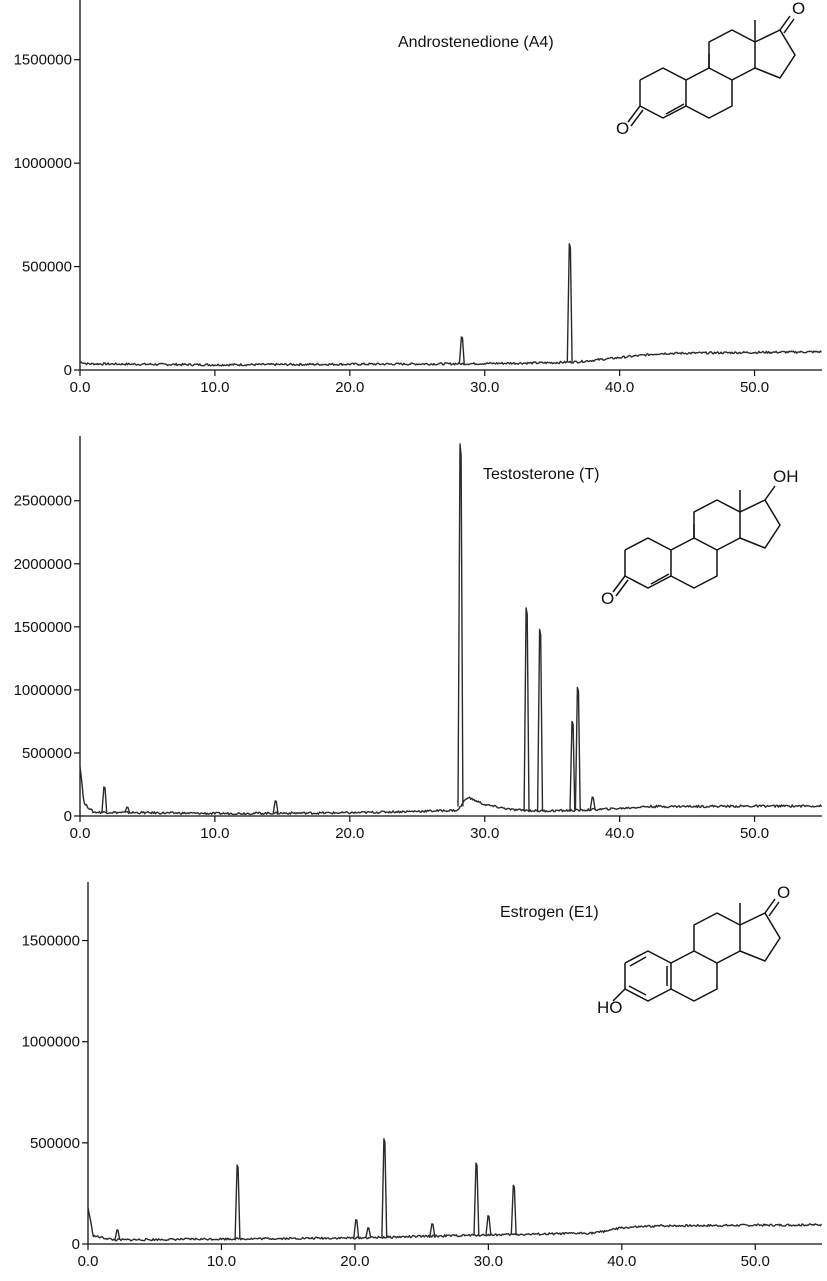  What do you see at coordinates (476, 42) in the screenshot?
I see `chart-title: Androstenedione (A4)` at bounding box center [476, 42].